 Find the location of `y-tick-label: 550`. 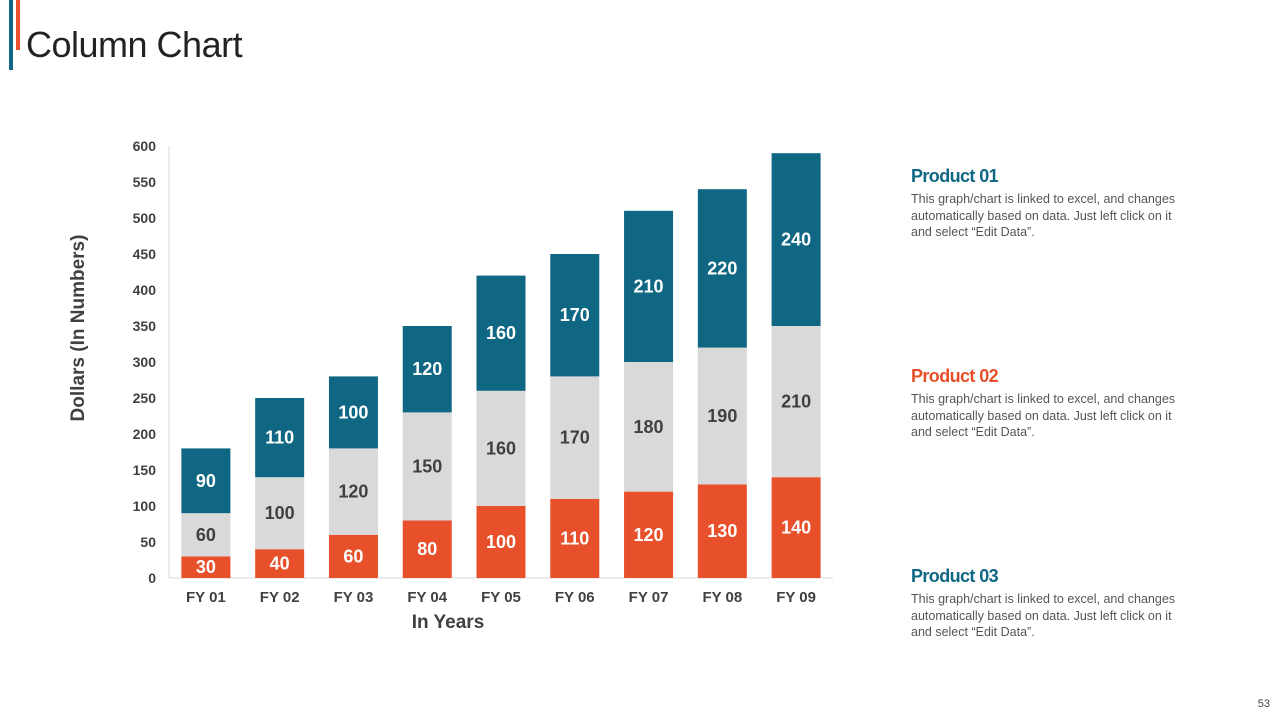

y-tick-label: 550 is located at coordinates (145, 182).